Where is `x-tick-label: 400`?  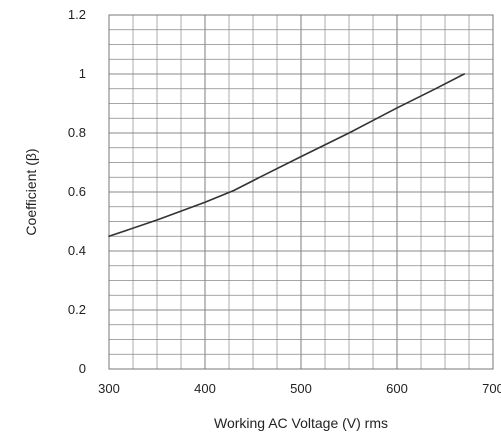 x-tick-label: 400 is located at coordinates (205, 388).